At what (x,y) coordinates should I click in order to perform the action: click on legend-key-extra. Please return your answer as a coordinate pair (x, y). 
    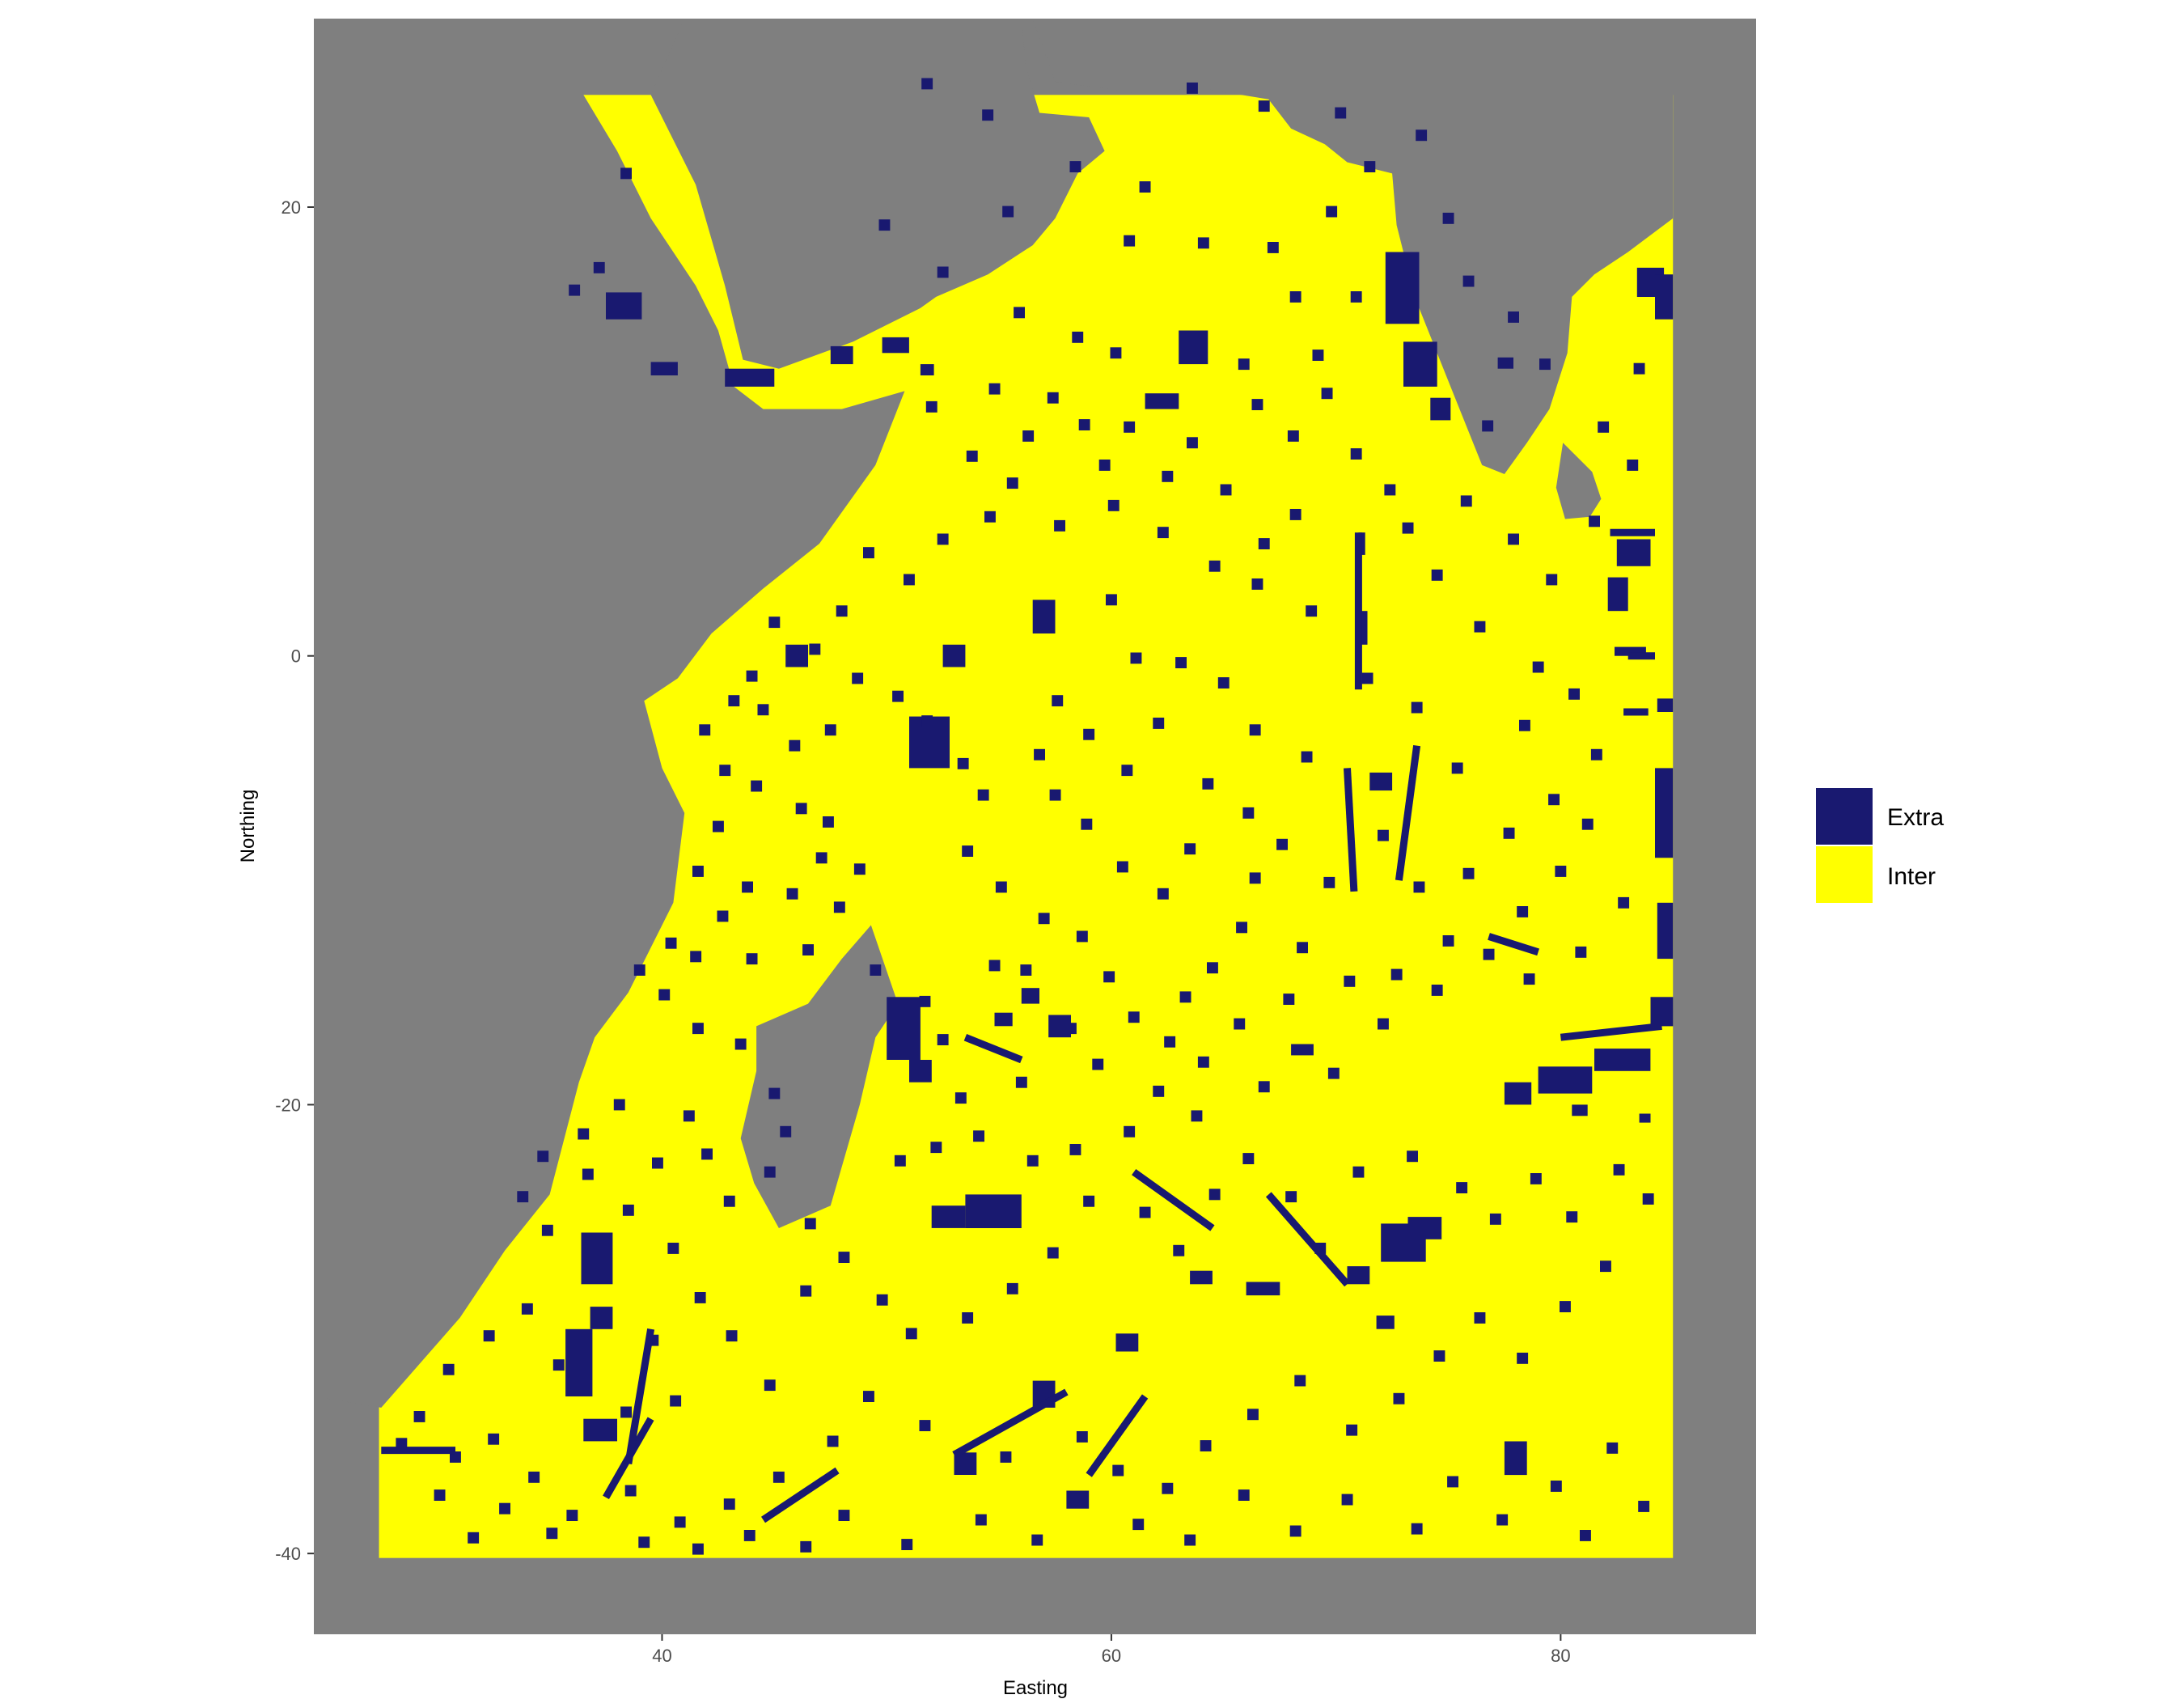
    Looking at the image, I should click on (1844, 816).